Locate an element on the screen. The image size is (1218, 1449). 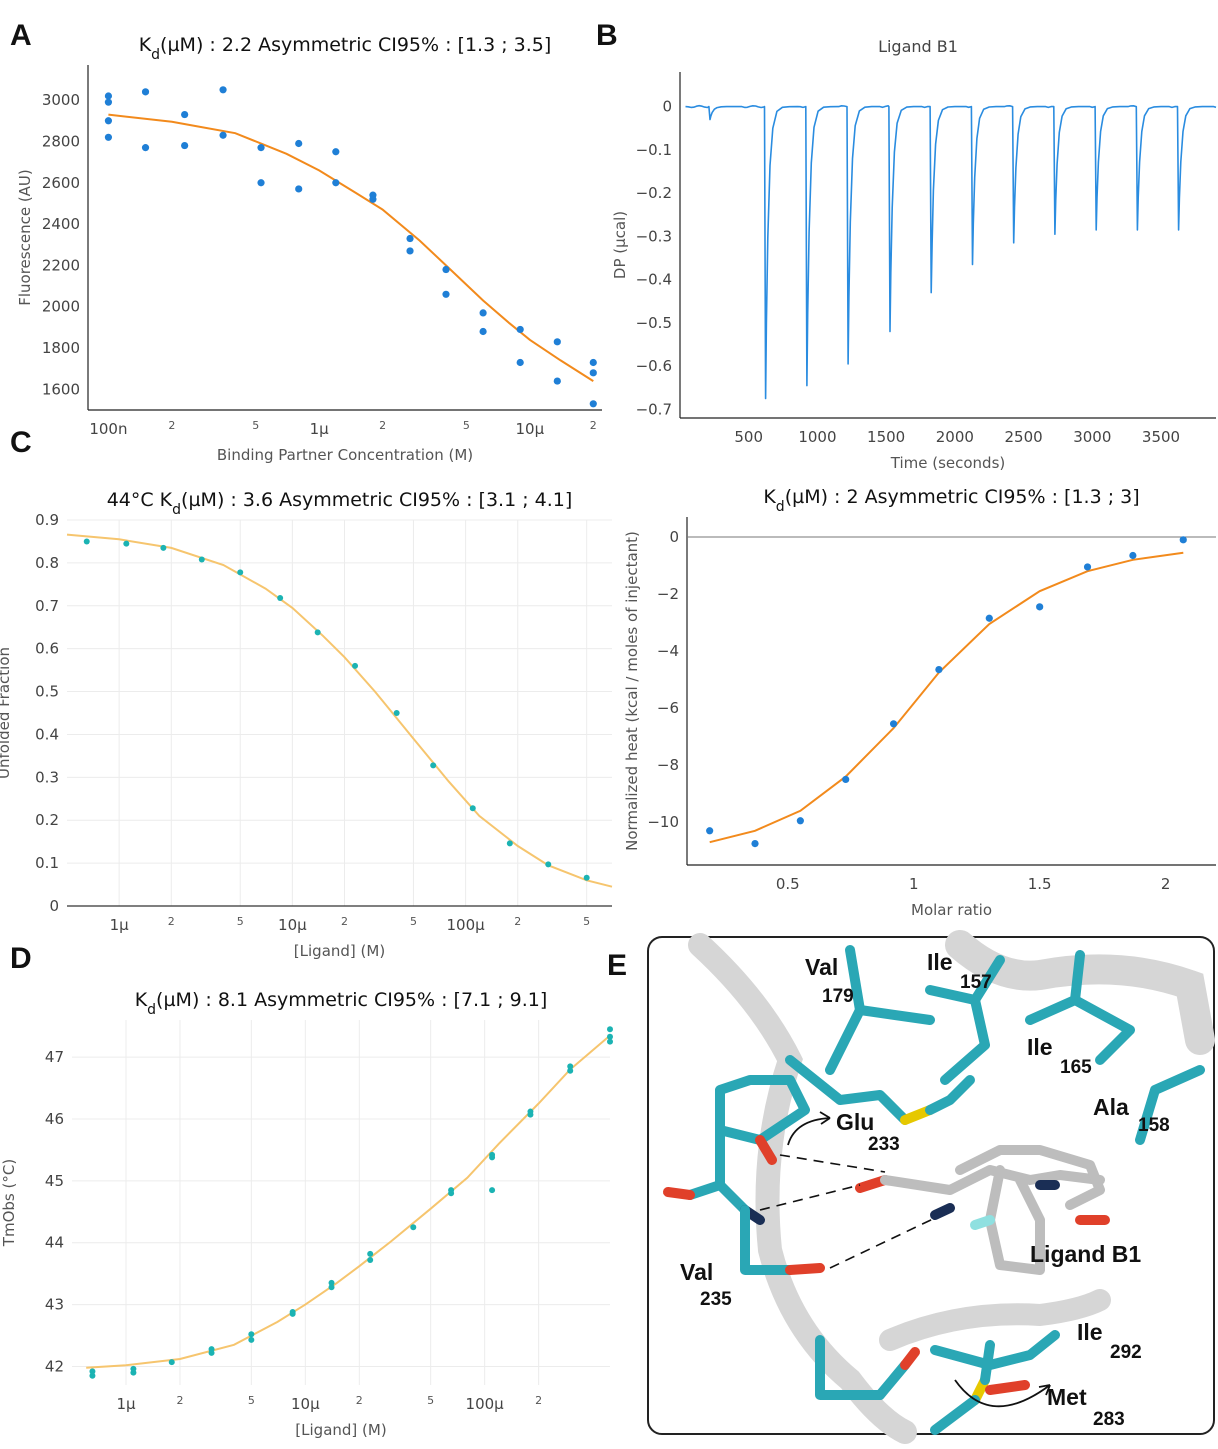
chart-b-isotherm-xtick-2: 1.5 is located at coordinates (1040, 884).